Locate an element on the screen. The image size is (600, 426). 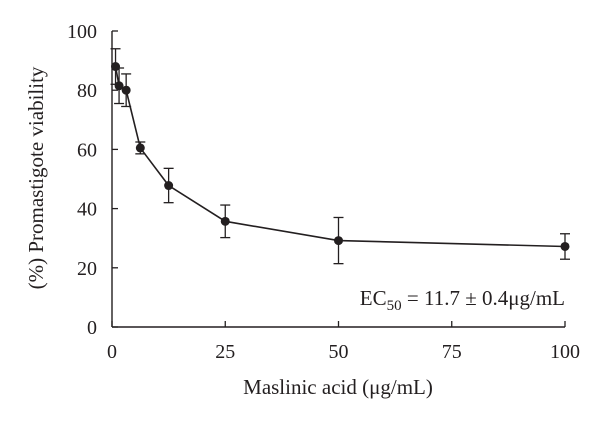
ec50-label: EC is located at coordinates (373, 298).